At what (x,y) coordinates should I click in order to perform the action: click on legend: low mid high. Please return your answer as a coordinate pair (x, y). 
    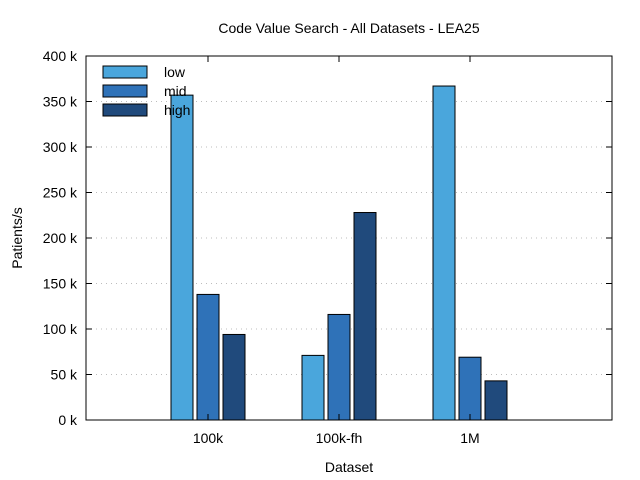
    Looking at the image, I should click on (146, 91).